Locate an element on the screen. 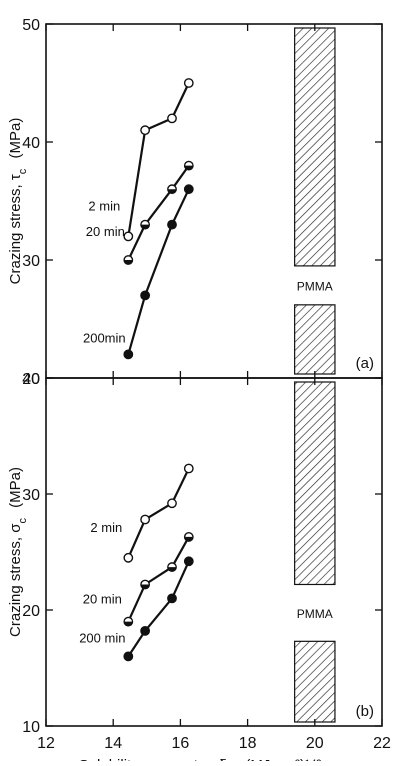 The height and width of the screenshot is (766, 407). panel-label: (b) is located at coordinates (365, 711).